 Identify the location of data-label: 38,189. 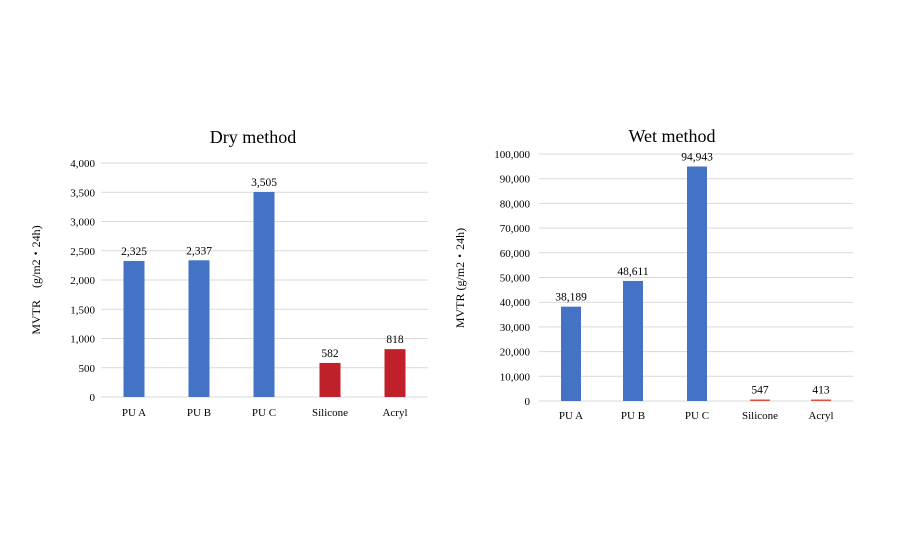
(571, 298).